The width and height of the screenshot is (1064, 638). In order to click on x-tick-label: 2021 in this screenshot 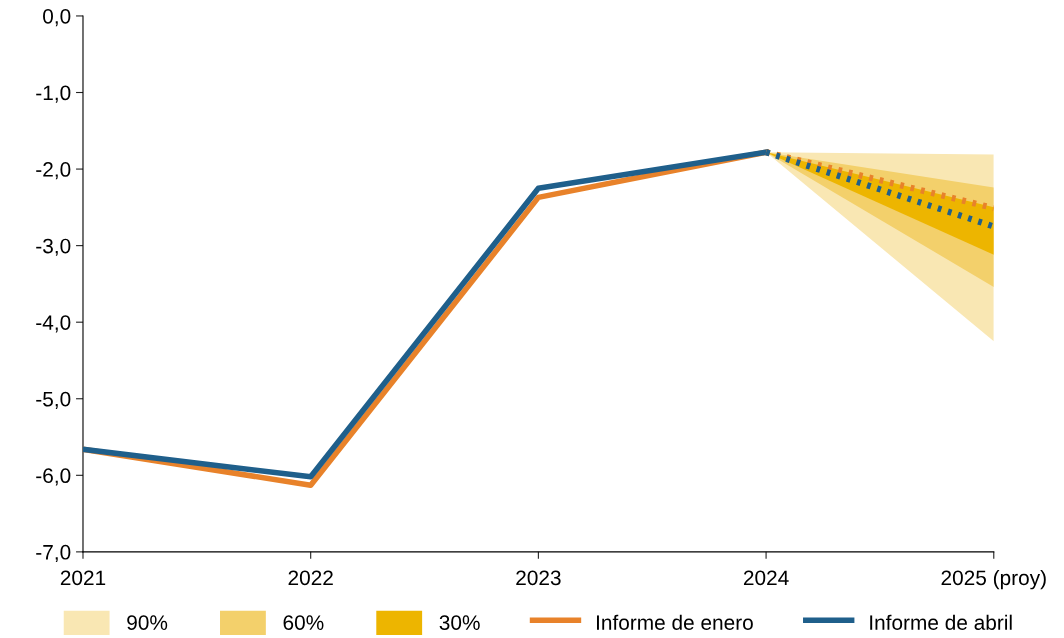, I will do `click(83, 578)`.